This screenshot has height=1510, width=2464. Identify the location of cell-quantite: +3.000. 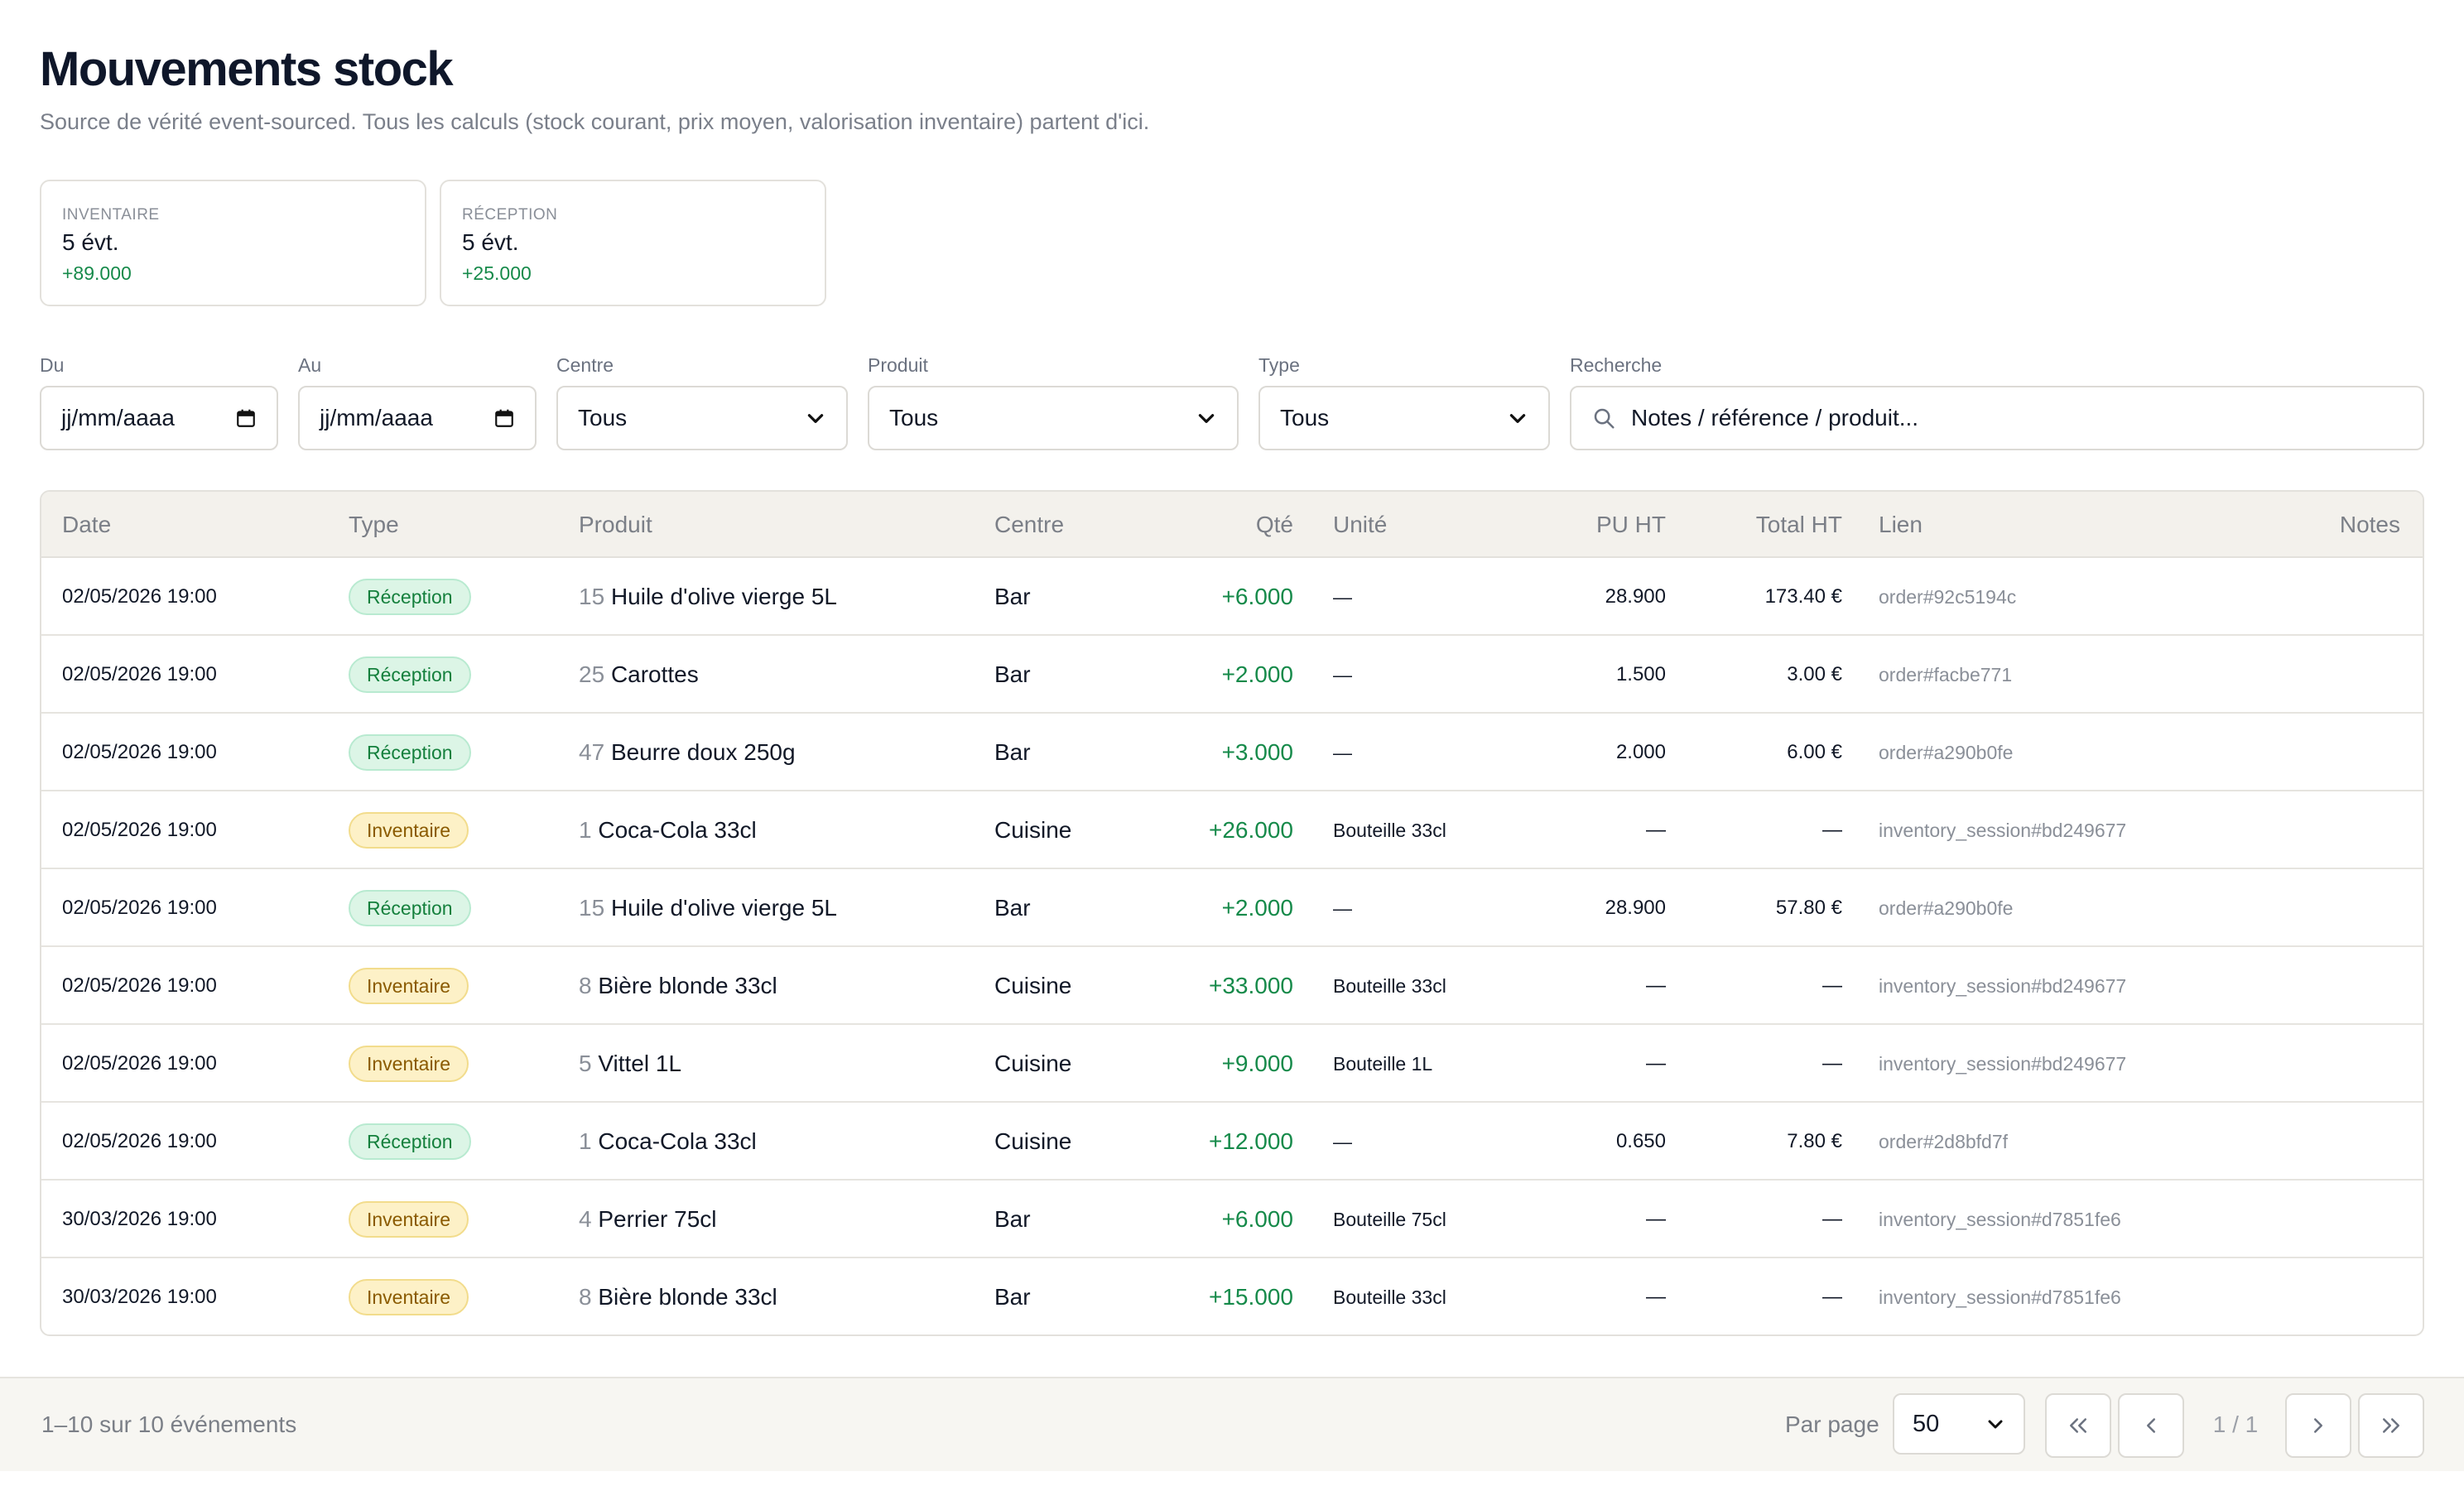
(1257, 752).